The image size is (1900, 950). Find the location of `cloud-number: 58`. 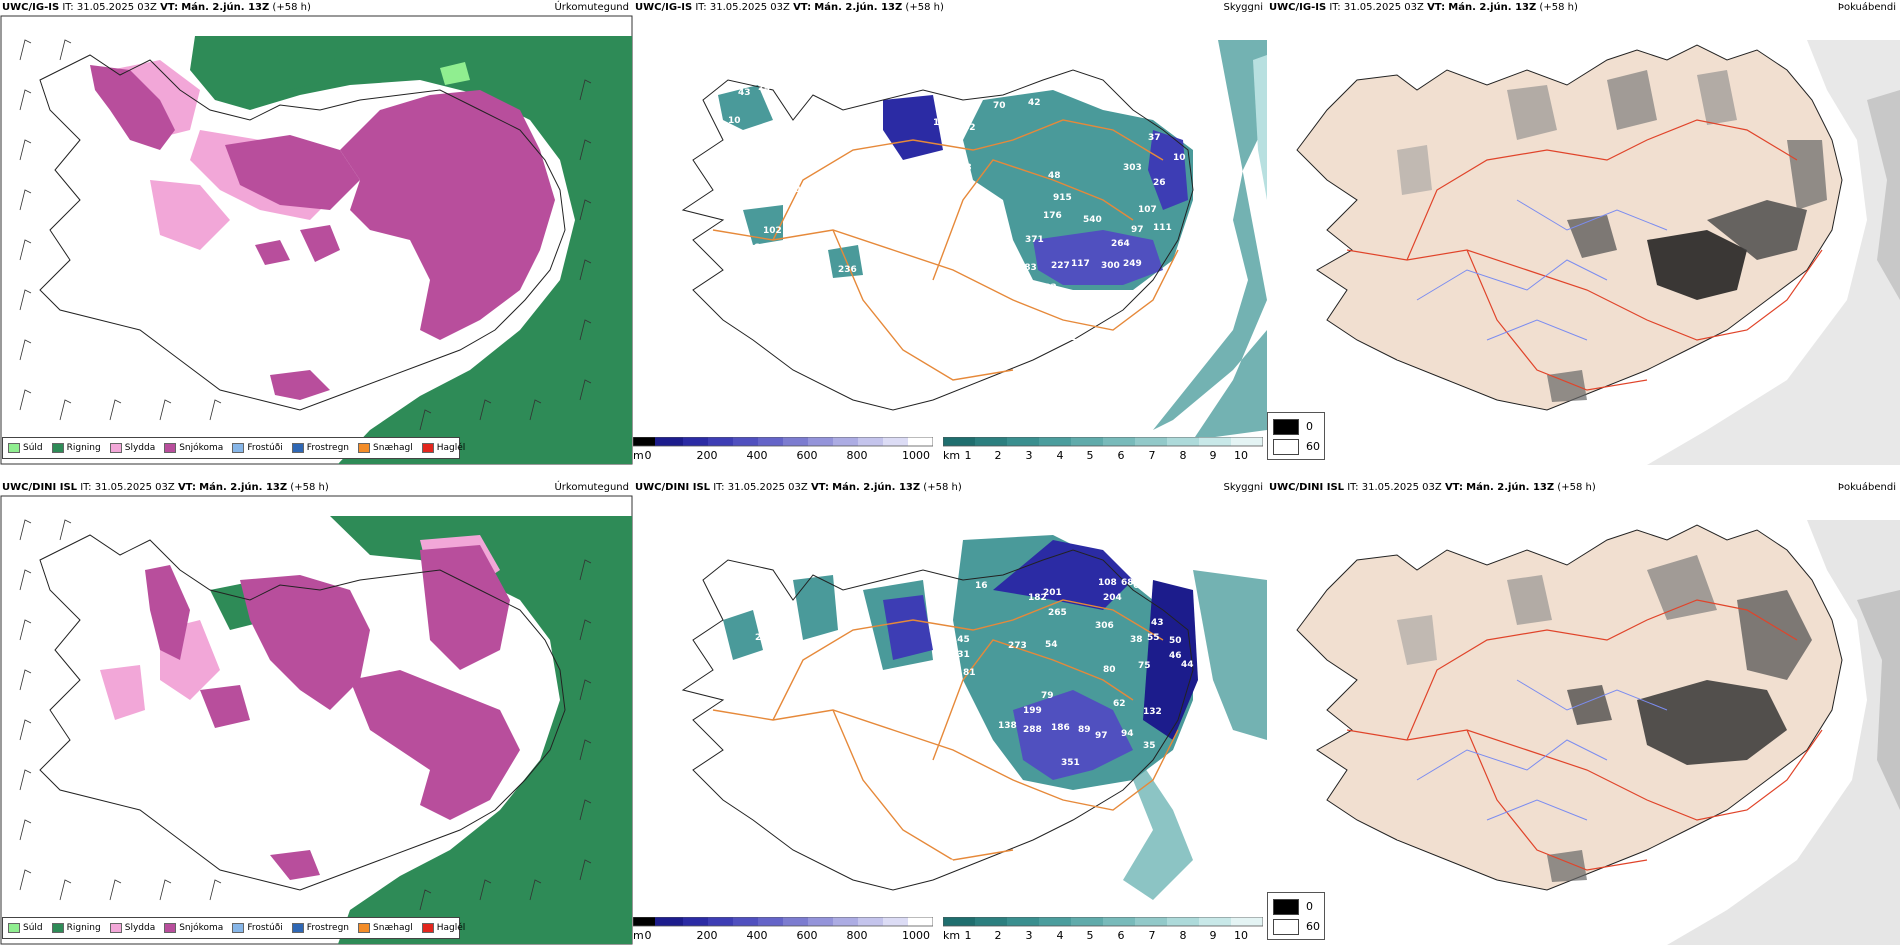

cloud-number: 58 is located at coordinates (959, 713).